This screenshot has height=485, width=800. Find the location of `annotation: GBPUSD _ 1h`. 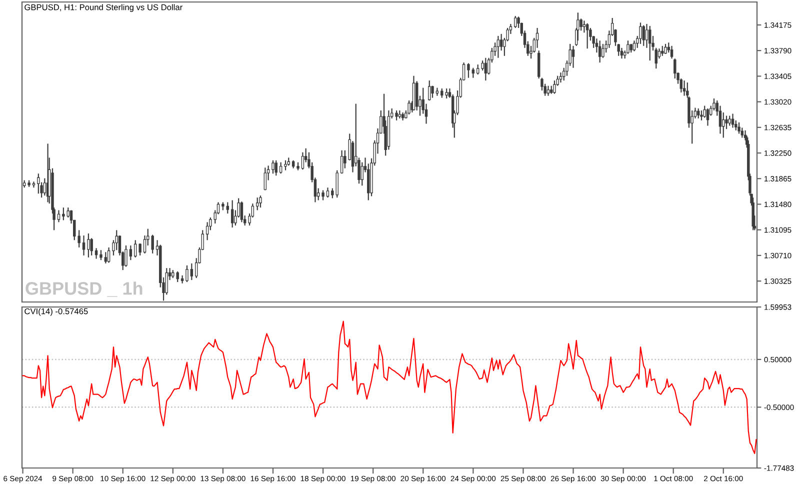

annotation: GBPUSD _ 1h is located at coordinates (84, 289).